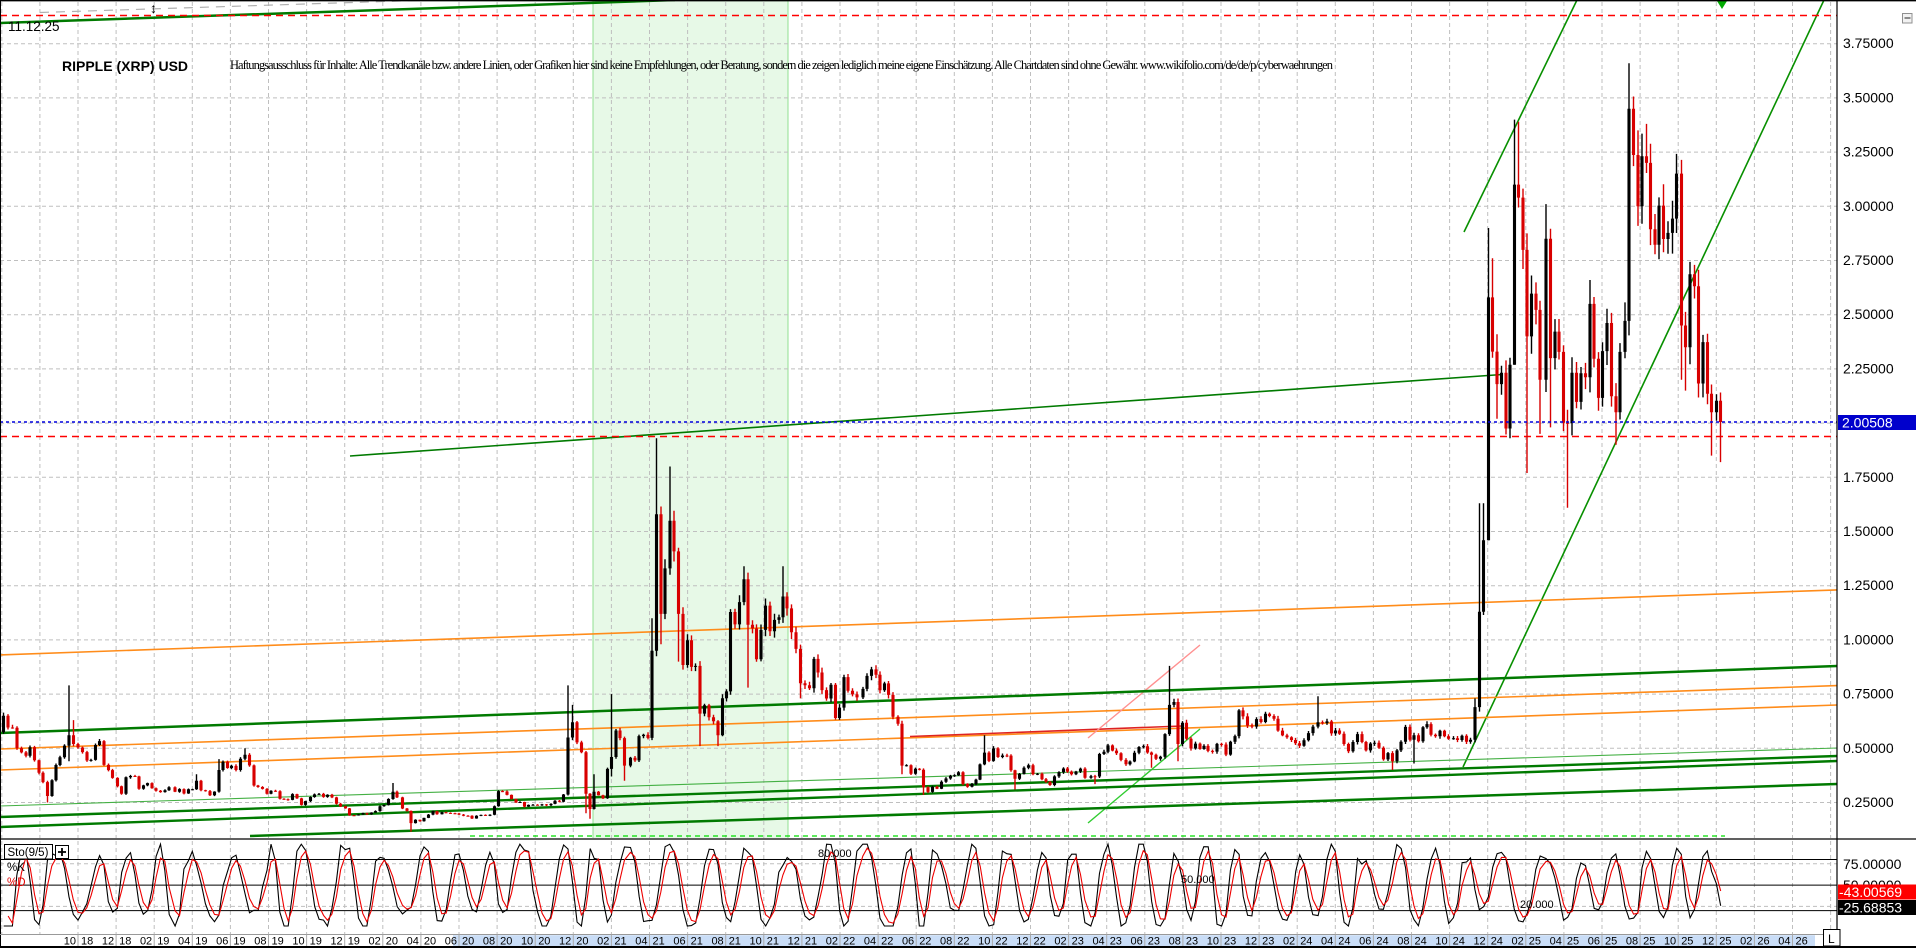  What do you see at coordinates (1868, 206) in the screenshot?
I see `svg-text: 3.00000` at bounding box center [1868, 206].